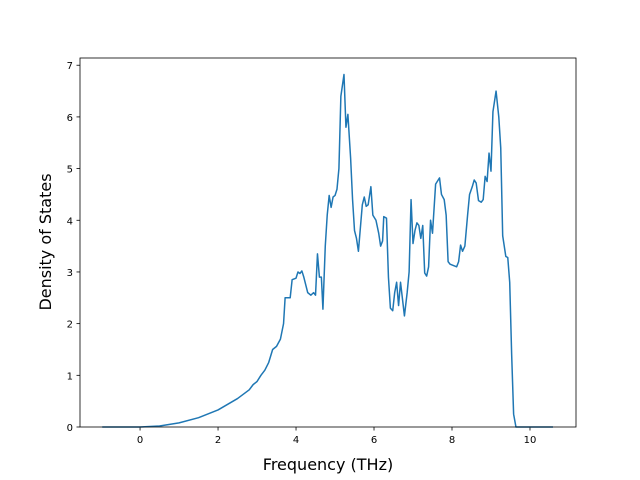  Describe the element at coordinates (218, 440) in the screenshot. I see `x-tick-label: 2` at that location.